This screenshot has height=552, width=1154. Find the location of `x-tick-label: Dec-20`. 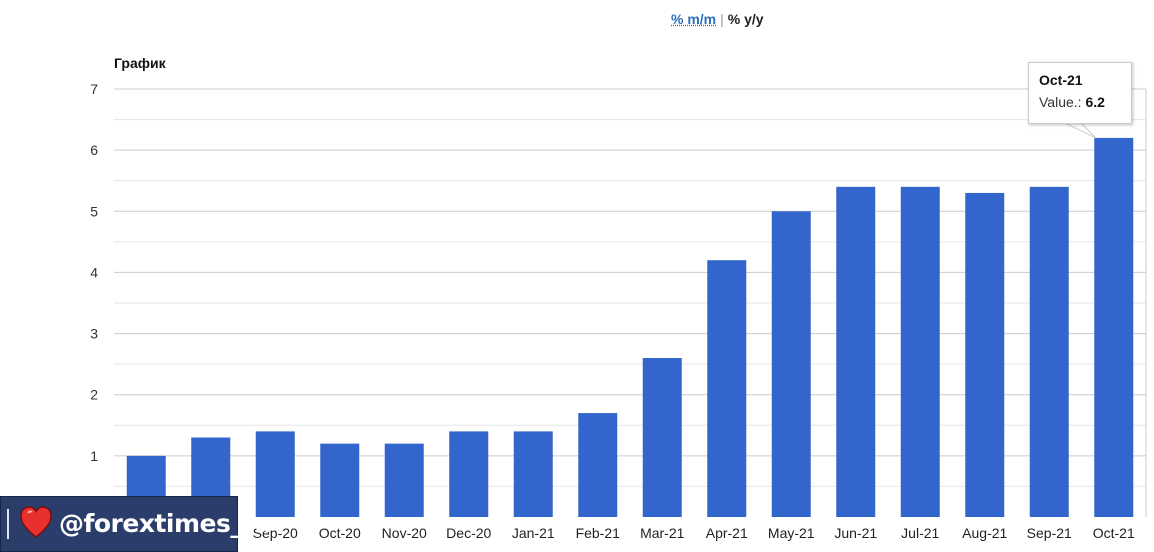

x-tick-label: Dec-20 is located at coordinates (468, 533).